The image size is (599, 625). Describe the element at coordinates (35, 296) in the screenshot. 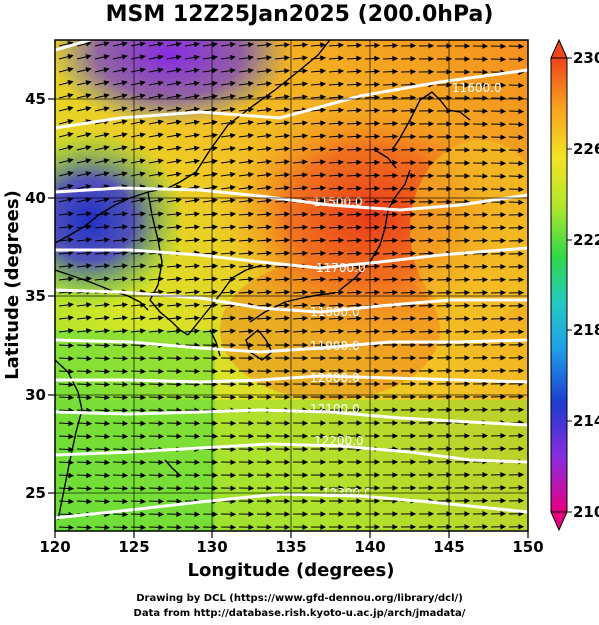

I see `y-tick-label: 35` at that location.